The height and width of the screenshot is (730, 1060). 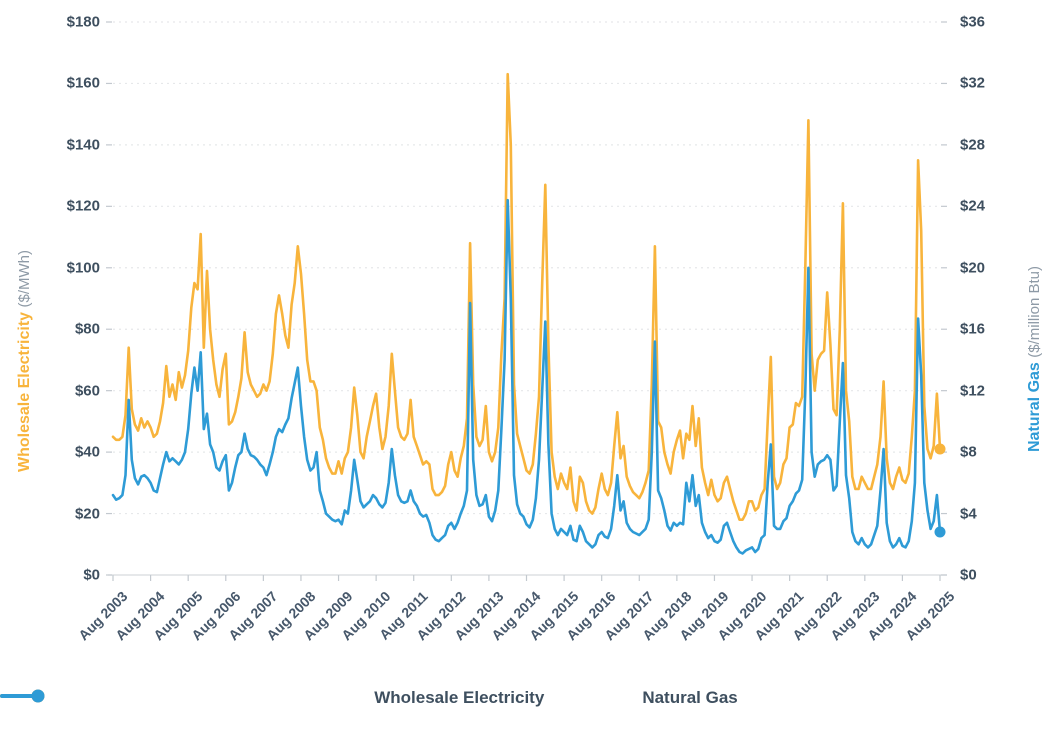 I want to click on left-axis-tick-label: $20, so click(x=87, y=514).